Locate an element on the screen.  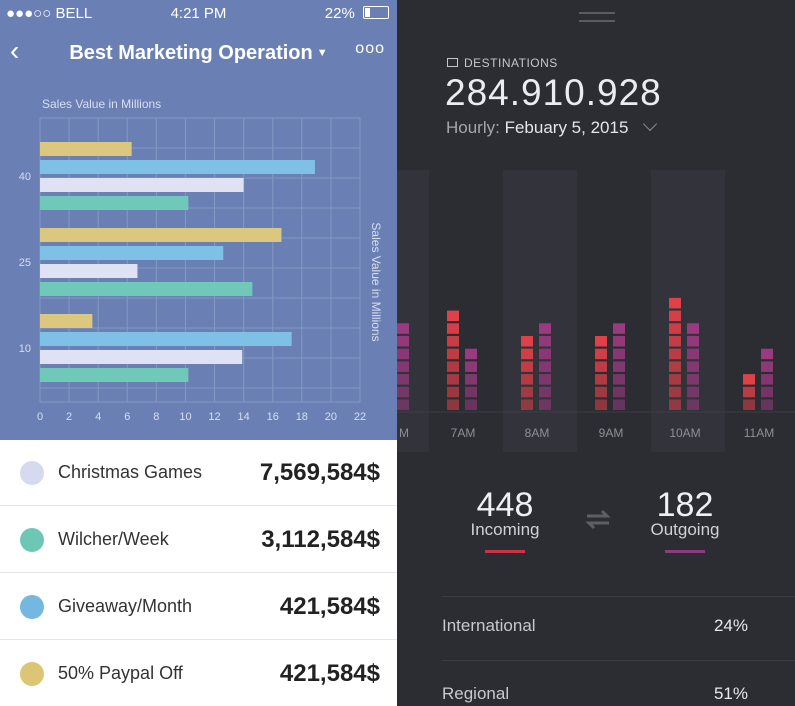
x-tick-label: 10 is located at coordinates (185, 417).